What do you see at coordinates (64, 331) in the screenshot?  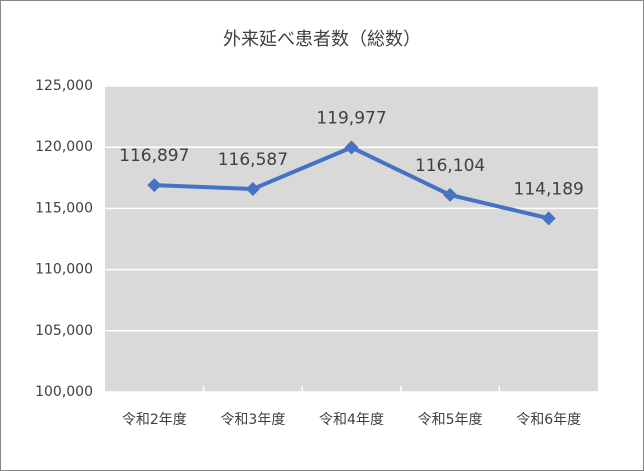 I see `y-tick-label: 105,000` at bounding box center [64, 331].